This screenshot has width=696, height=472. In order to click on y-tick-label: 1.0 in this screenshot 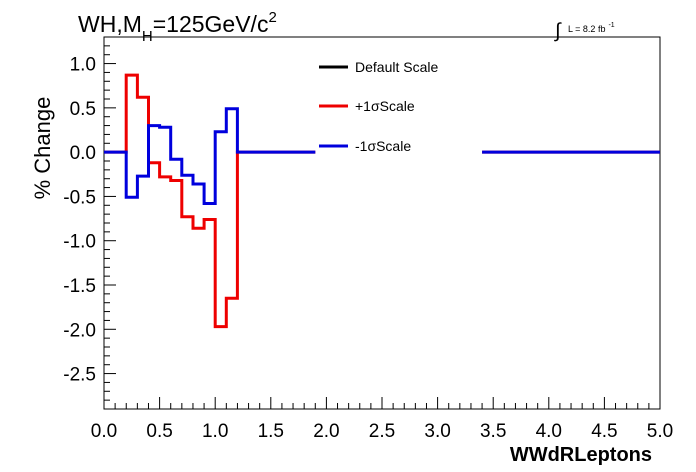, I will do `click(83, 65)`.